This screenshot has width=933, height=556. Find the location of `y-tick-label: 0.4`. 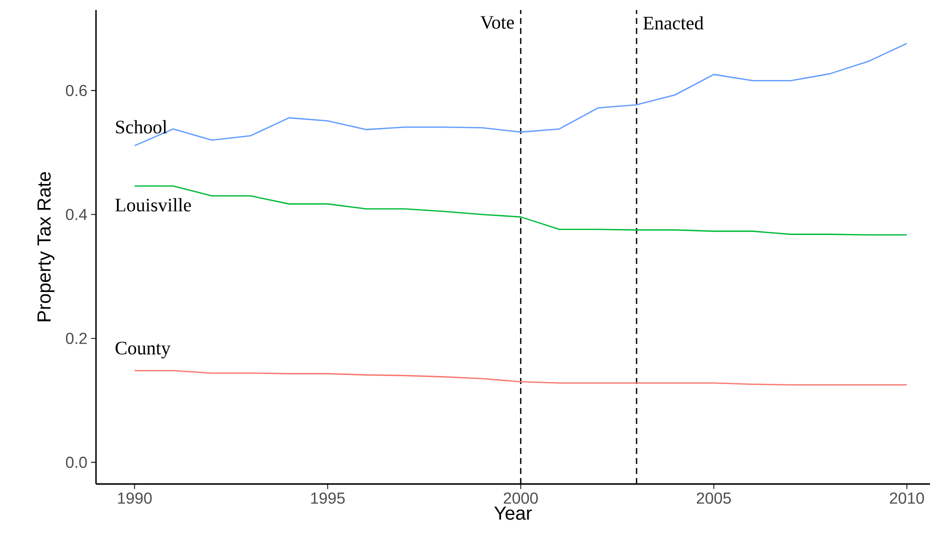

y-tick-label: 0.4 is located at coordinates (77, 214).